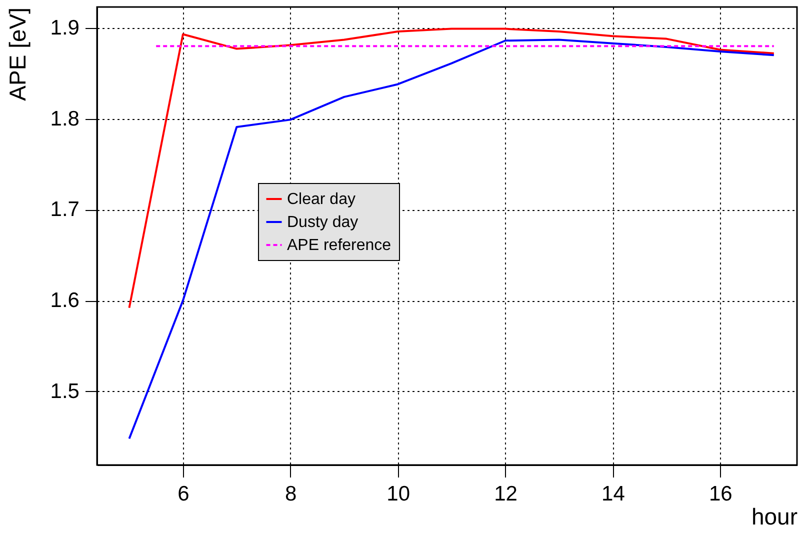 This screenshot has height=535, width=807. What do you see at coordinates (65, 300) in the screenshot?
I see `y-tick-label: 1.6` at bounding box center [65, 300].